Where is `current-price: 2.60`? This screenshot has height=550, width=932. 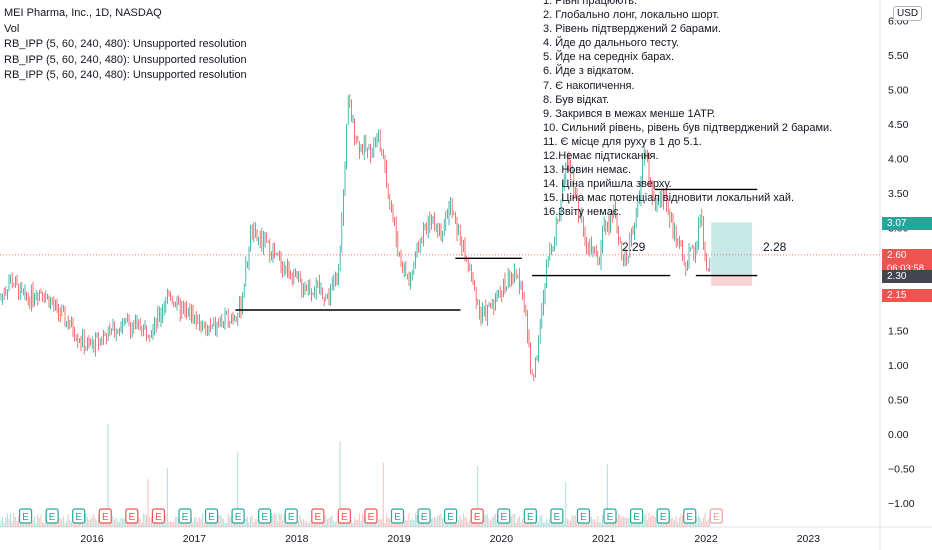 current-price: 2.60 is located at coordinates (909, 255).